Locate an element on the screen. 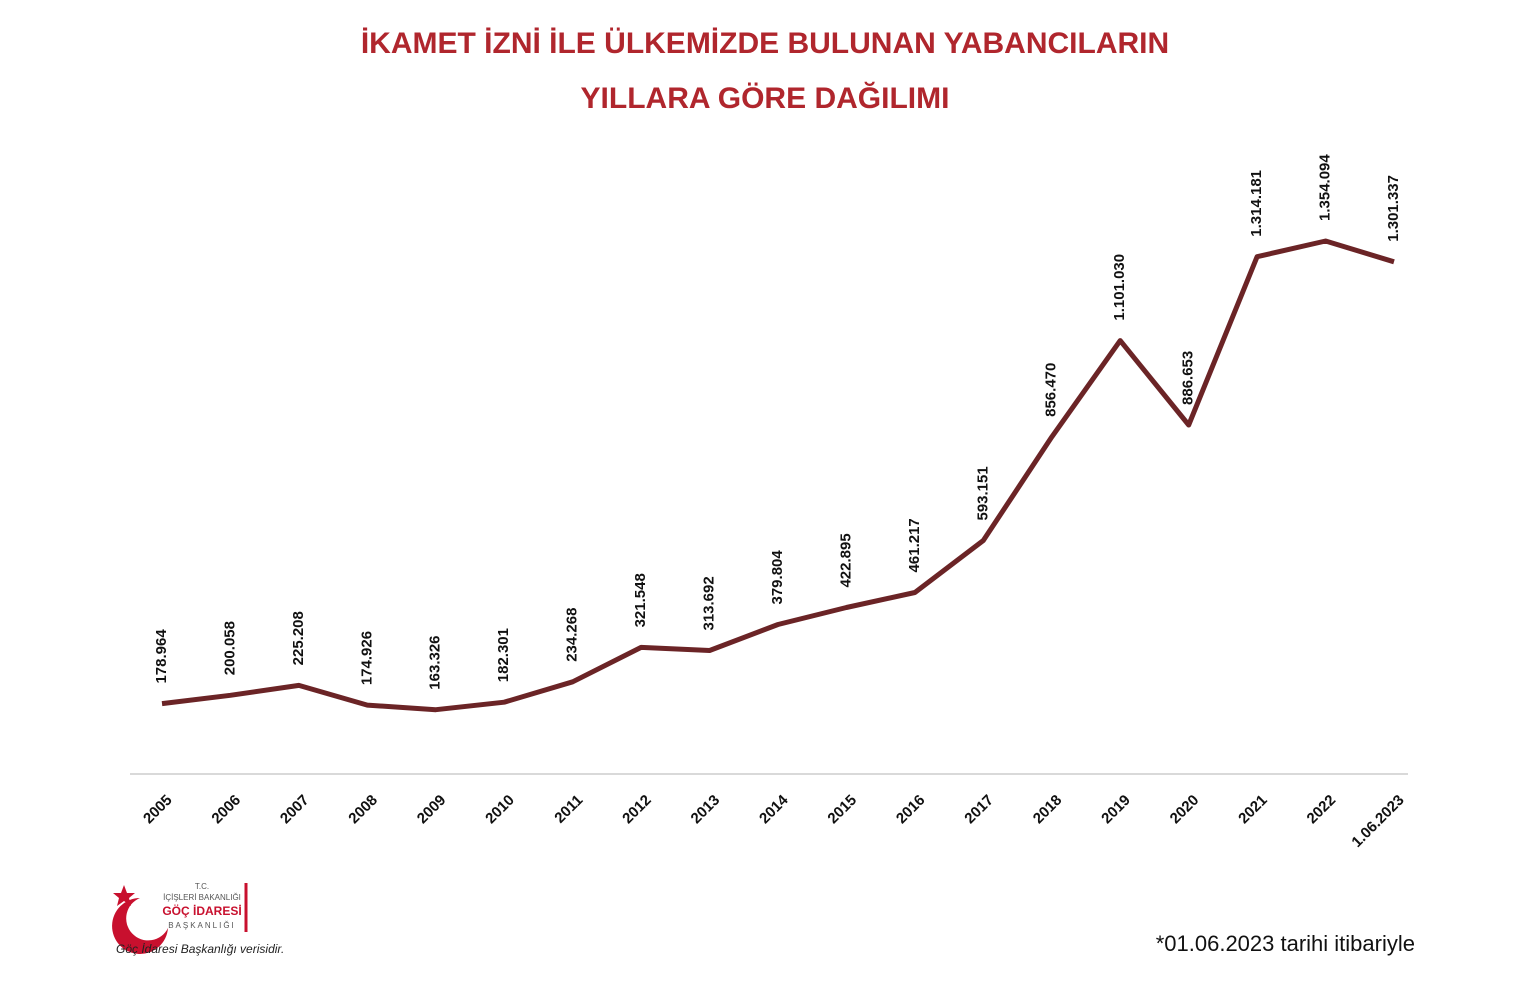 The image size is (1530, 984). x-tick-label: 2015 is located at coordinates (842, 810).